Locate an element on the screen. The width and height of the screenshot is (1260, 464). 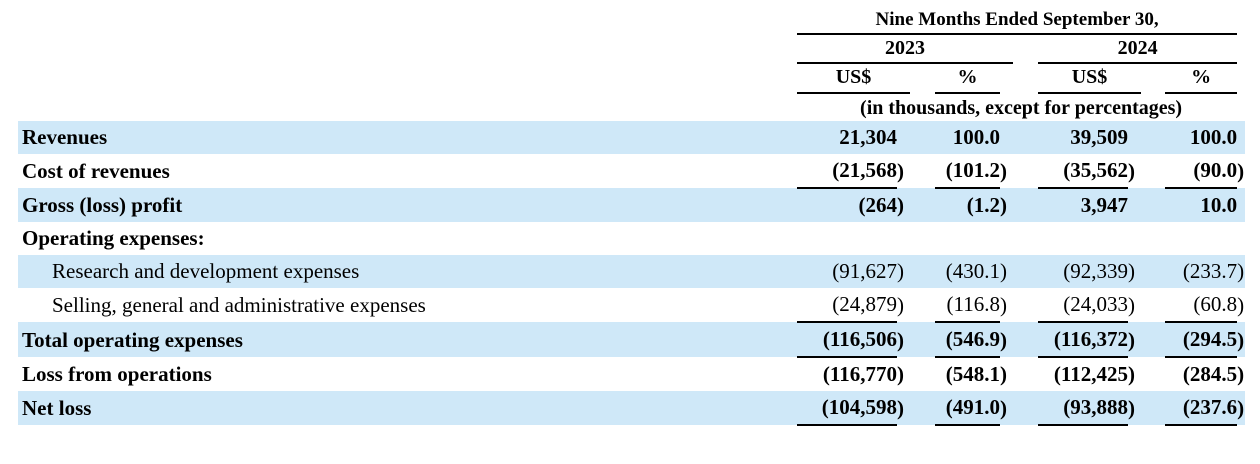
value-cell: (116,506 is located at coordinates (847, 340).